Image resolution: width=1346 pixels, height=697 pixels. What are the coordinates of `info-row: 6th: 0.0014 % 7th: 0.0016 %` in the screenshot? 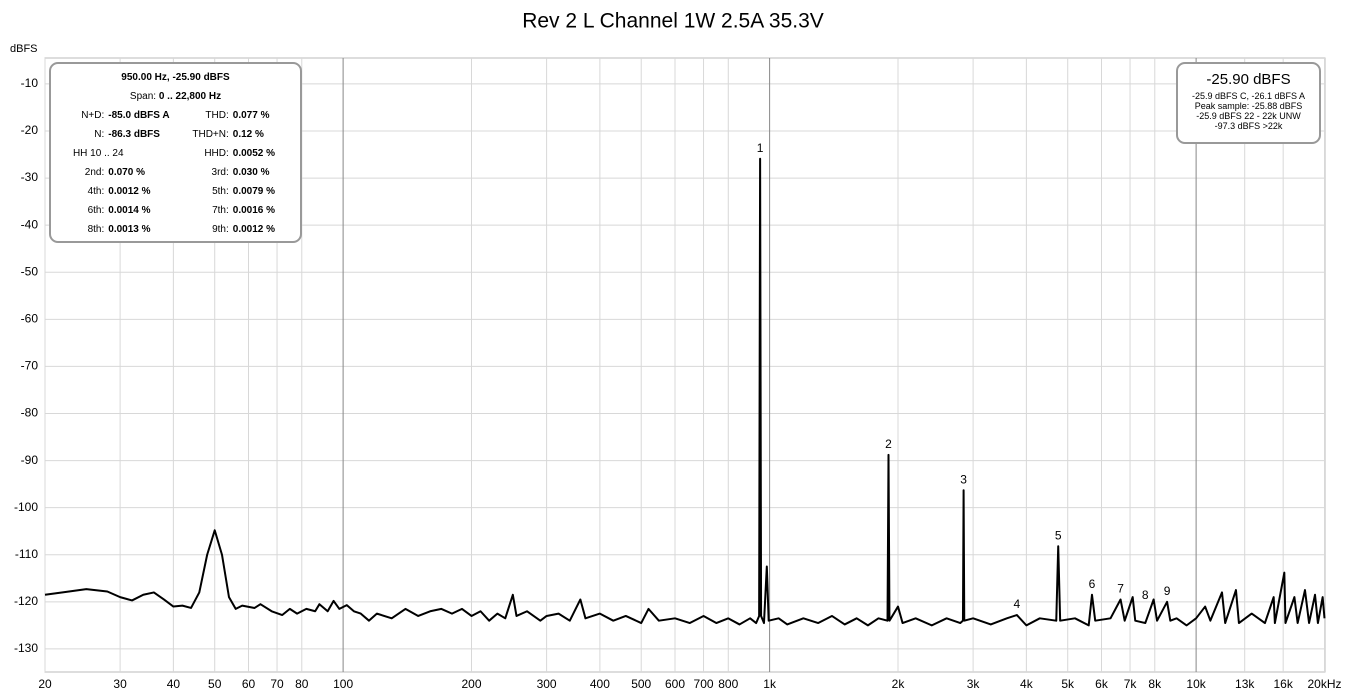 It's located at (175, 214).